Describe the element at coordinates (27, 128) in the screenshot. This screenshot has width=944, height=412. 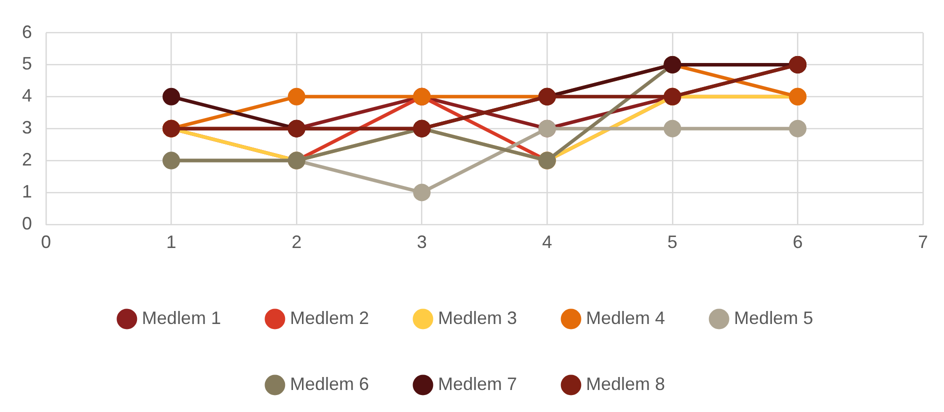
I see `y-tick-label: 3` at that location.